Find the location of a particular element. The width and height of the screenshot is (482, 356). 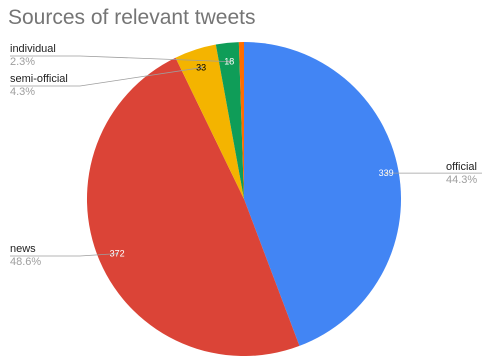

pie-slice-semi-official is located at coordinates (209, 121).